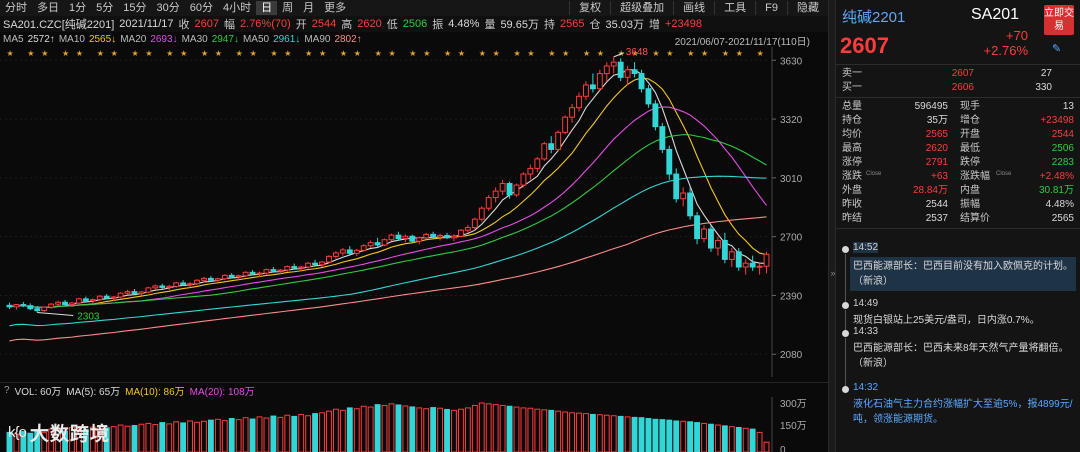 This screenshot has height=452, width=1080. Describe the element at coordinates (734, 8) in the screenshot. I see `toolbar-button: 工具` at that location.